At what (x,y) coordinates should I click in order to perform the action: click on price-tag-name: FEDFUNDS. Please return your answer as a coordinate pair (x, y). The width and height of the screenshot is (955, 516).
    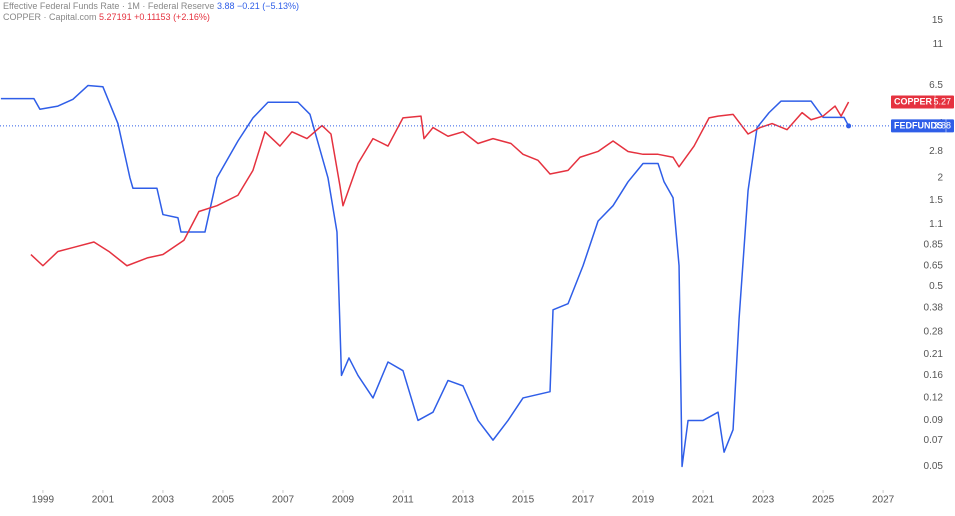
    Looking at the image, I should click on (918, 125).